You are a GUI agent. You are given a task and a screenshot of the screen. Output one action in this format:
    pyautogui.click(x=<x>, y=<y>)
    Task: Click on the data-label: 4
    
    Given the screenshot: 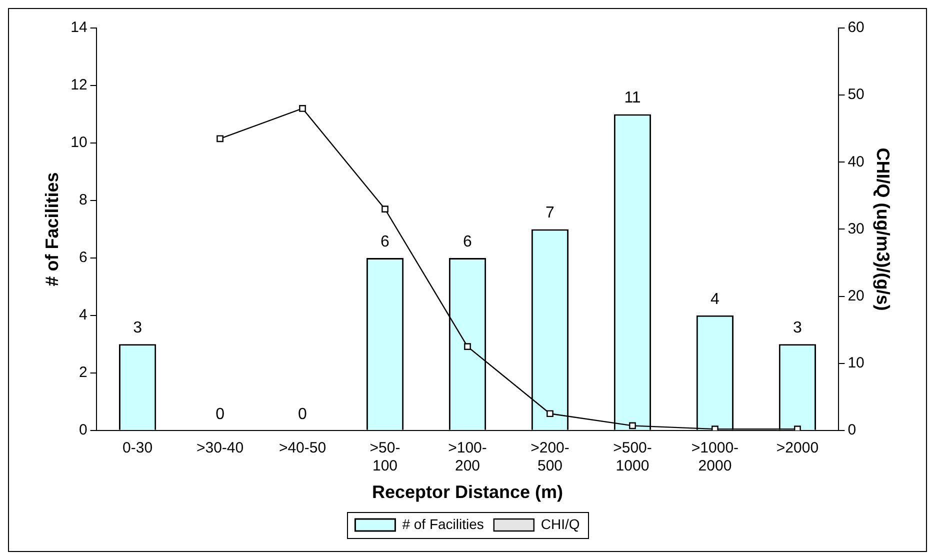 What is the action you would take?
    pyautogui.click(x=715, y=299)
    